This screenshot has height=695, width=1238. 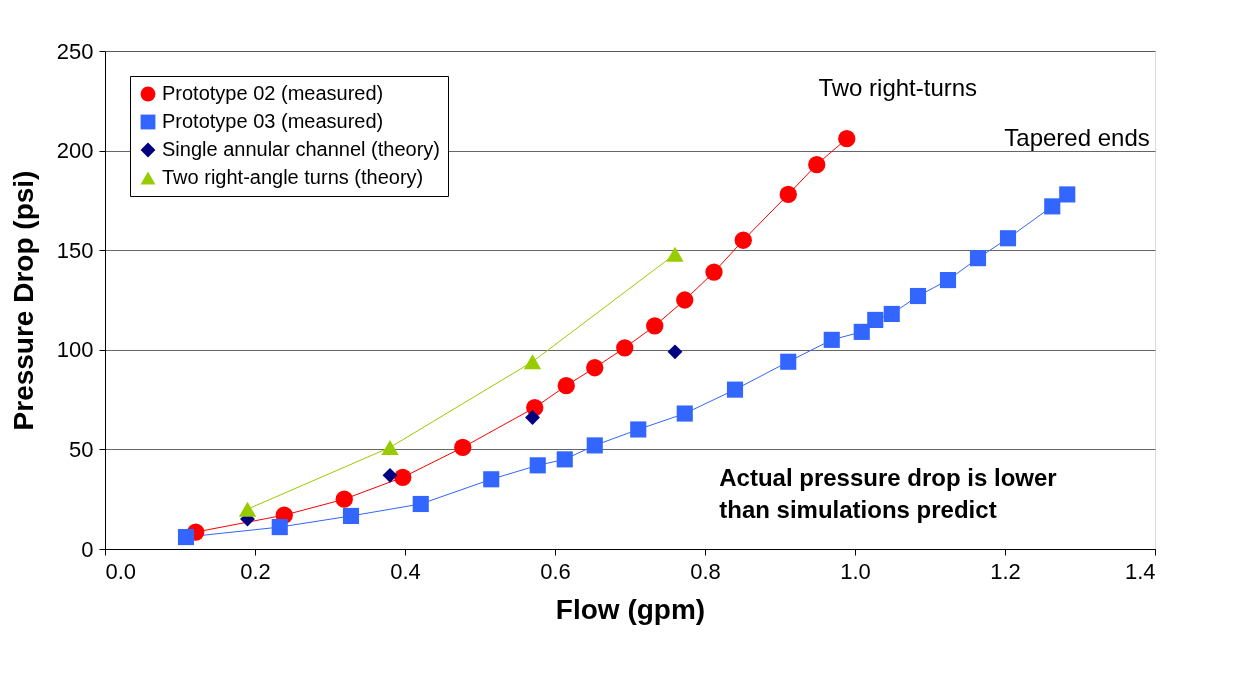 What do you see at coordinates (121, 571) in the screenshot?
I see `x-tick-label: 0.0` at bounding box center [121, 571].